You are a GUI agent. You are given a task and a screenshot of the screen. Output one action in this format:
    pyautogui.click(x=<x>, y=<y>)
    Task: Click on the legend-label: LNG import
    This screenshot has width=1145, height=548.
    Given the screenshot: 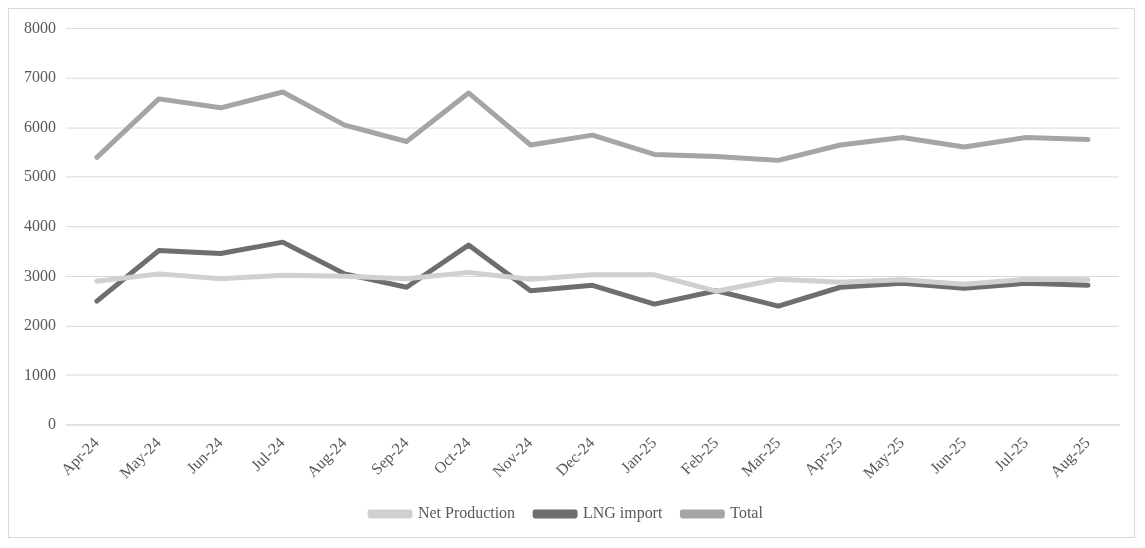 What is the action you would take?
    pyautogui.click(x=623, y=513)
    